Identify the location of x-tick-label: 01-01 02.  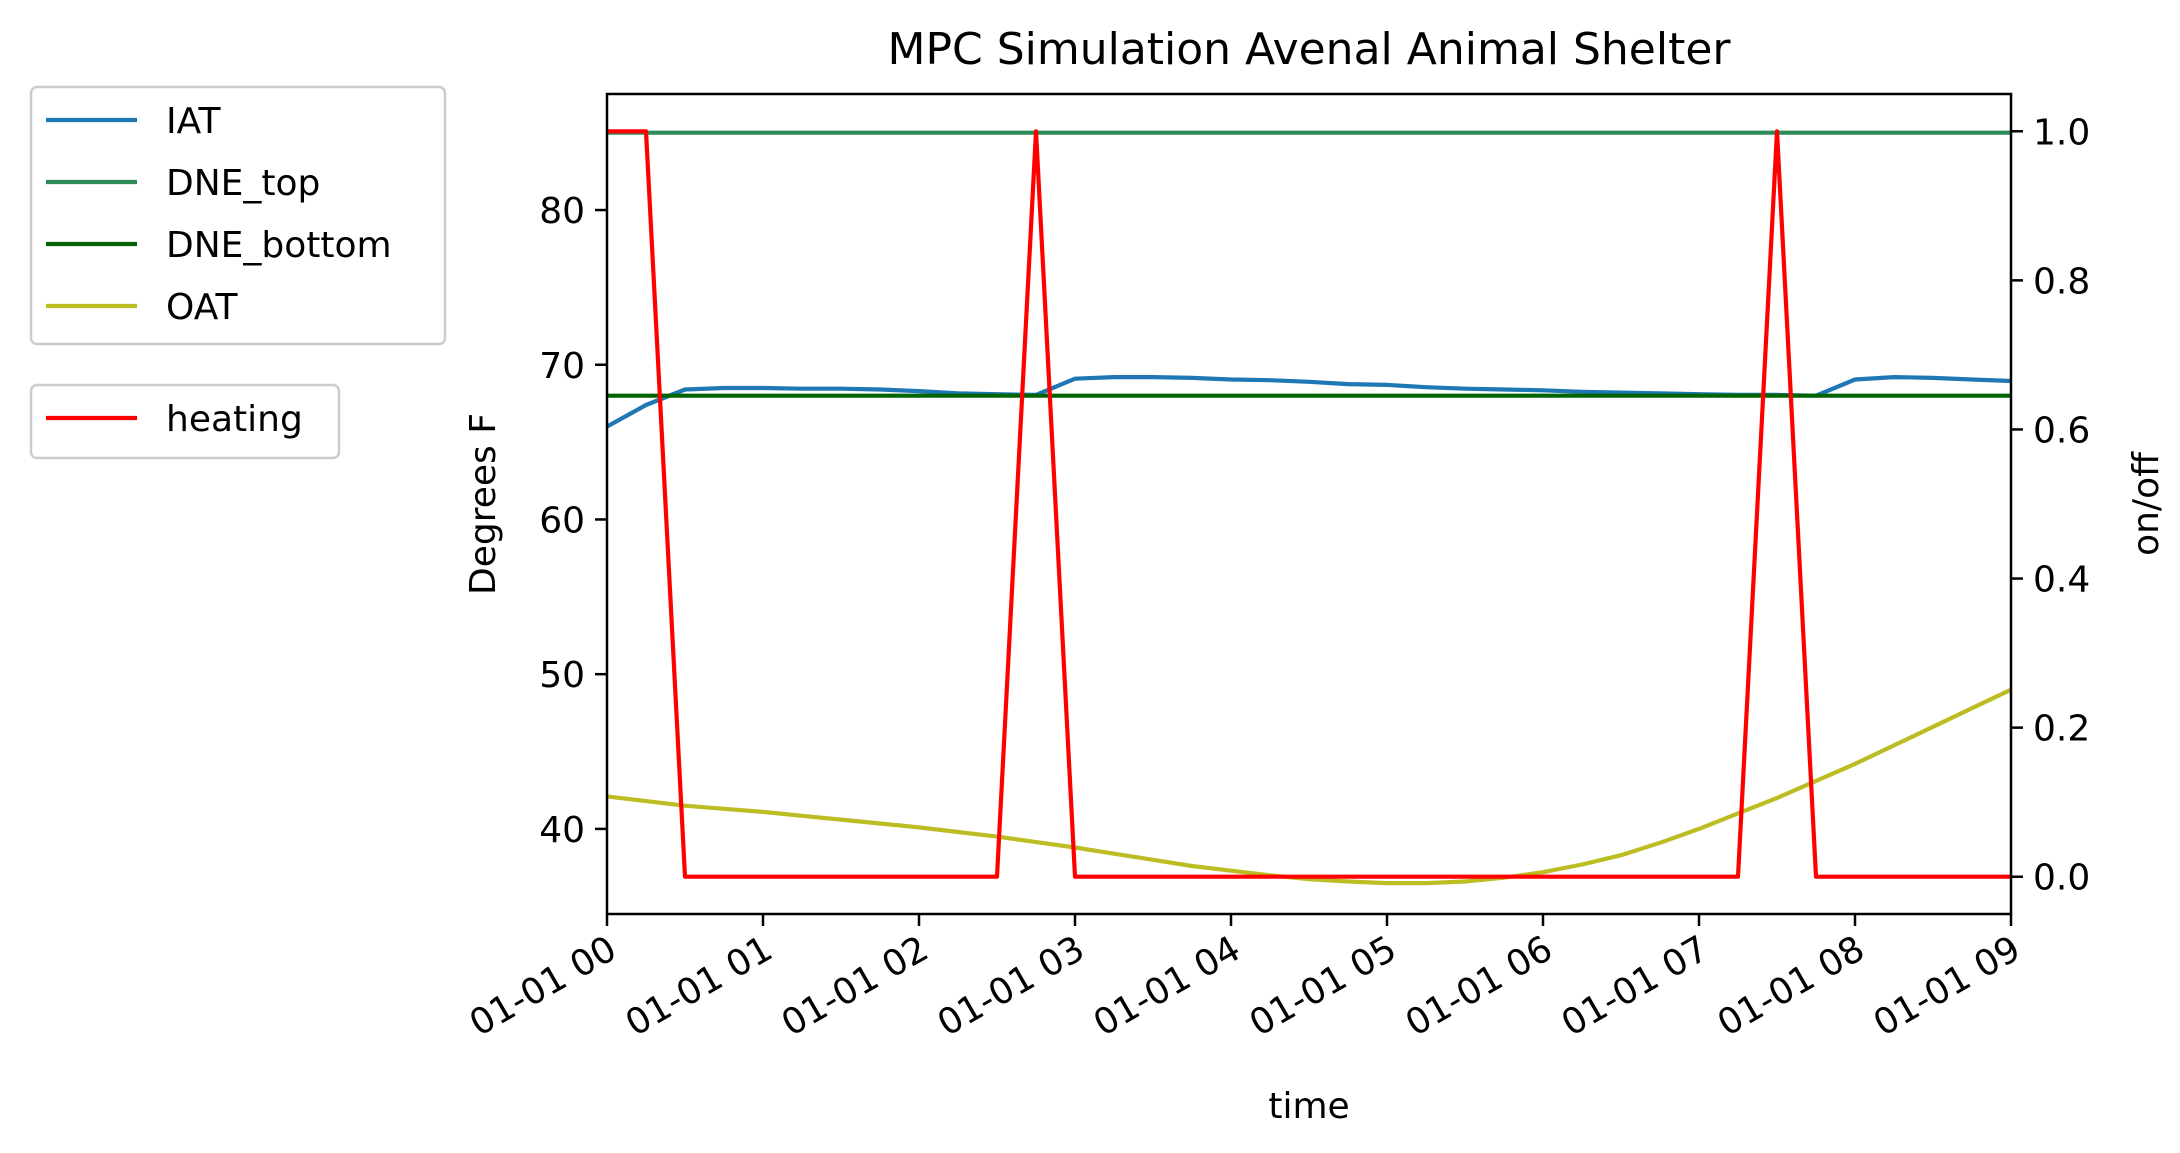
(855, 986).